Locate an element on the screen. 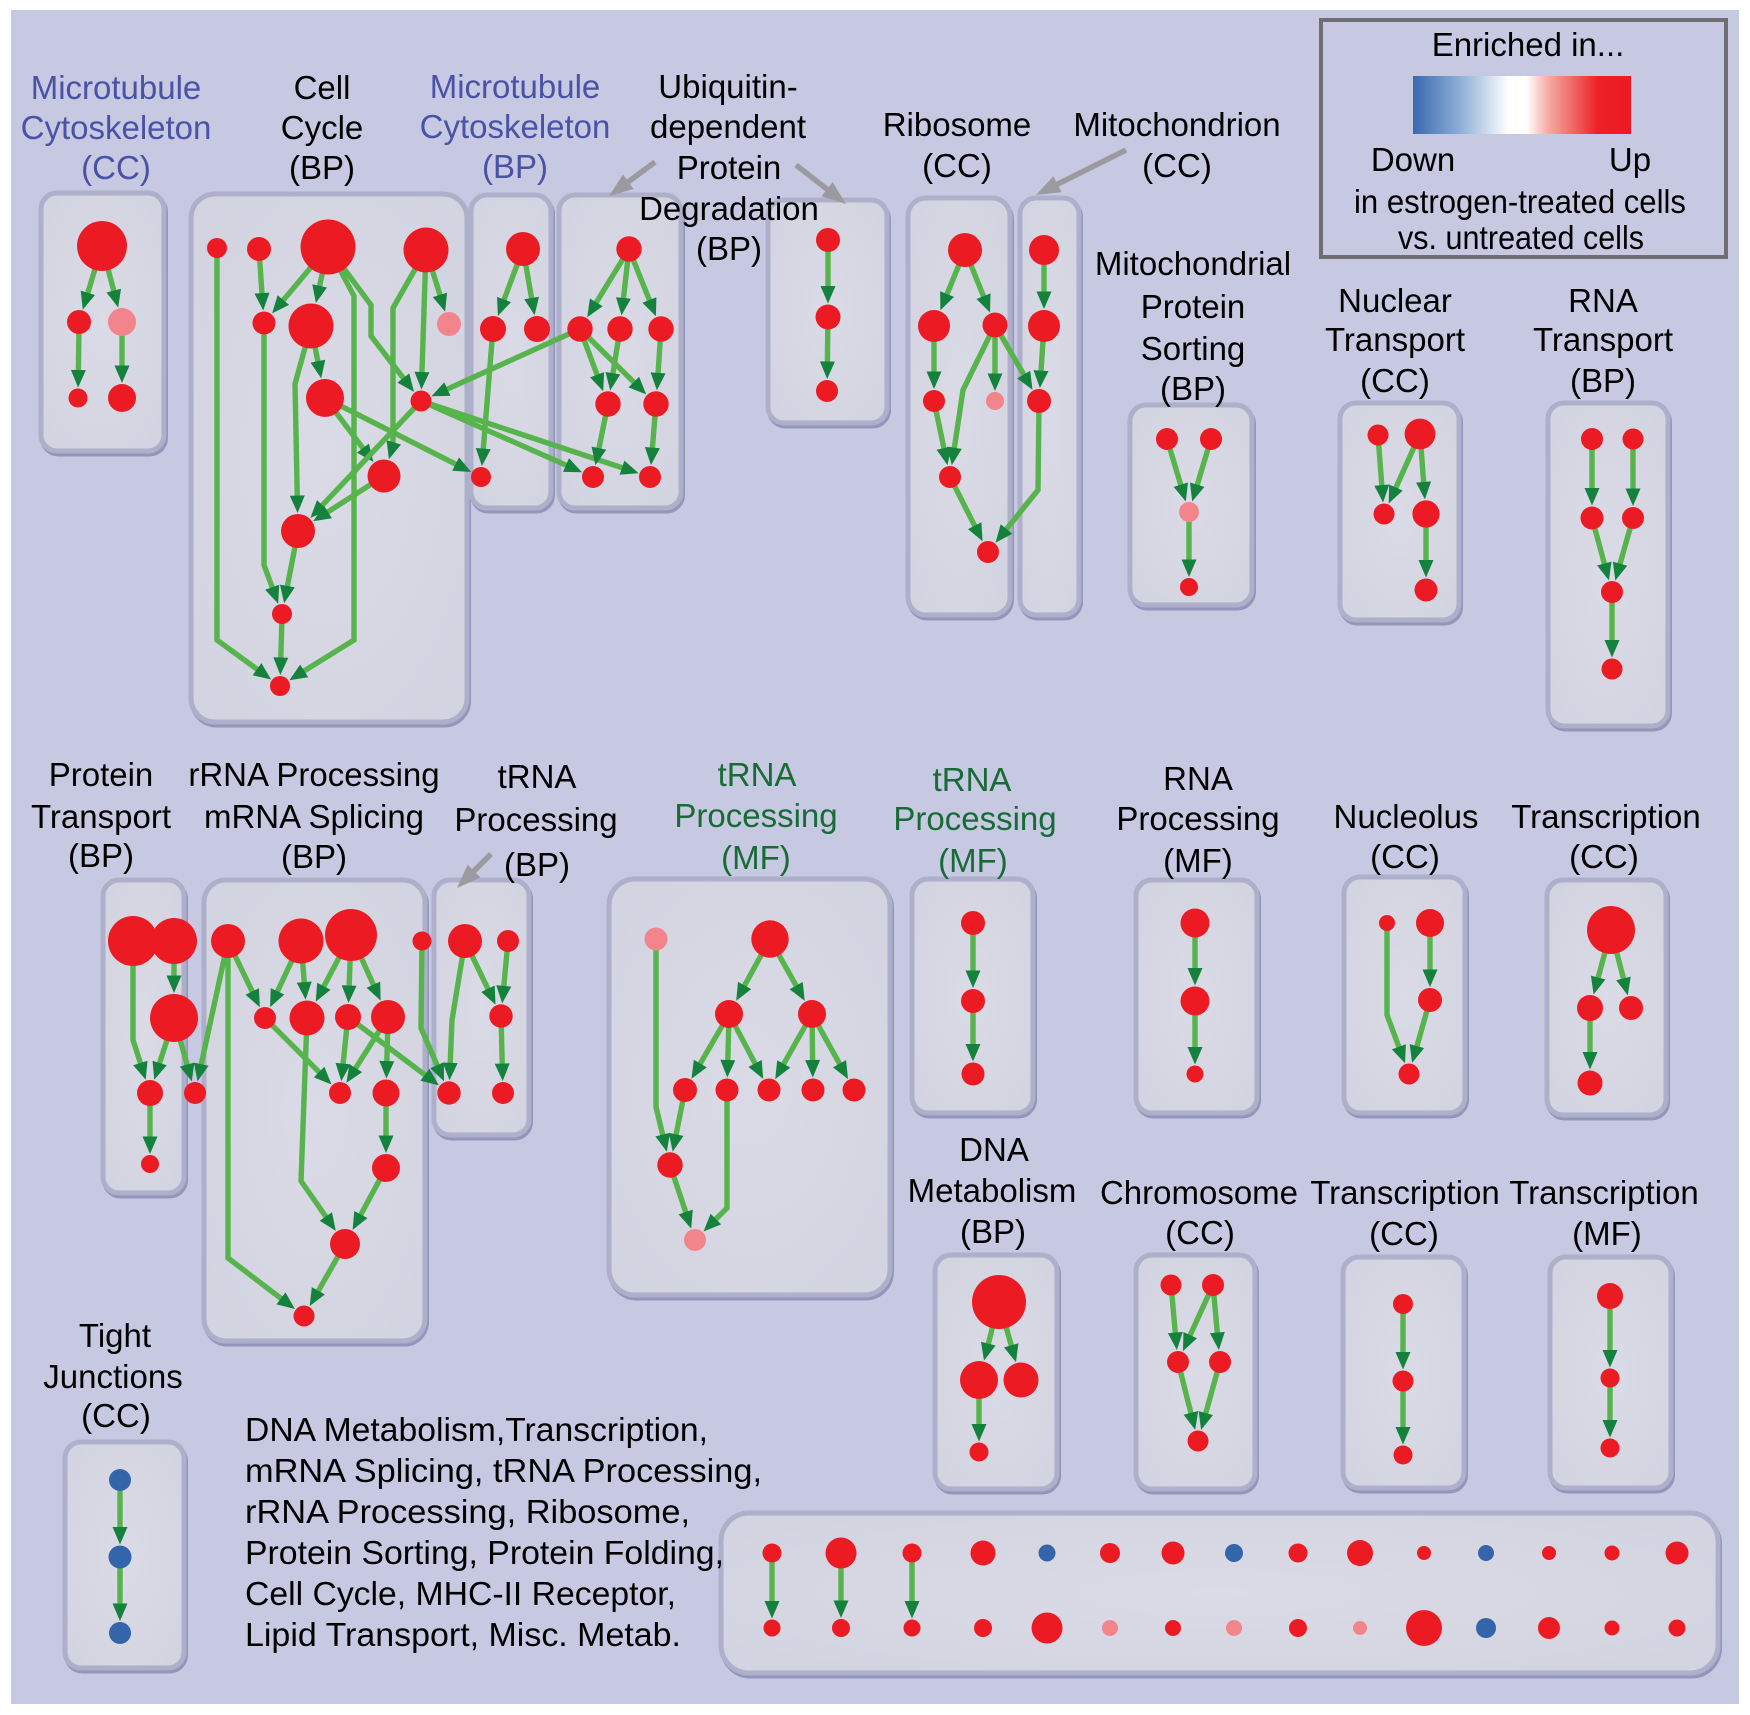 The width and height of the screenshot is (1750, 1715). svg-text: Mitochondrion is located at coordinates (1176, 124).